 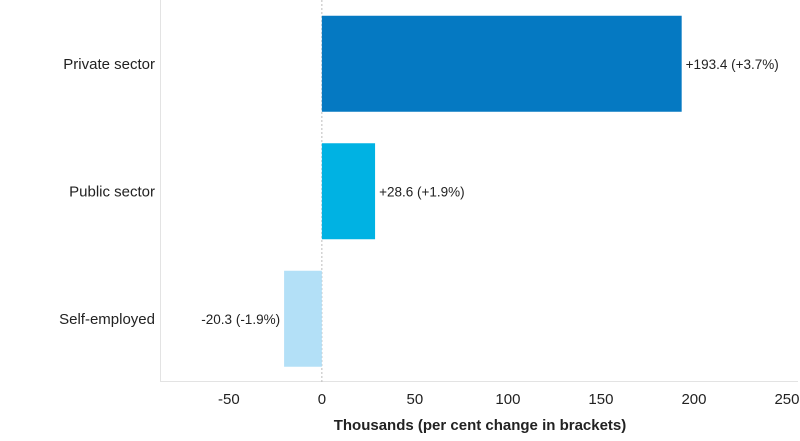 I want to click on category-label: Self-employed, so click(x=107, y=319).